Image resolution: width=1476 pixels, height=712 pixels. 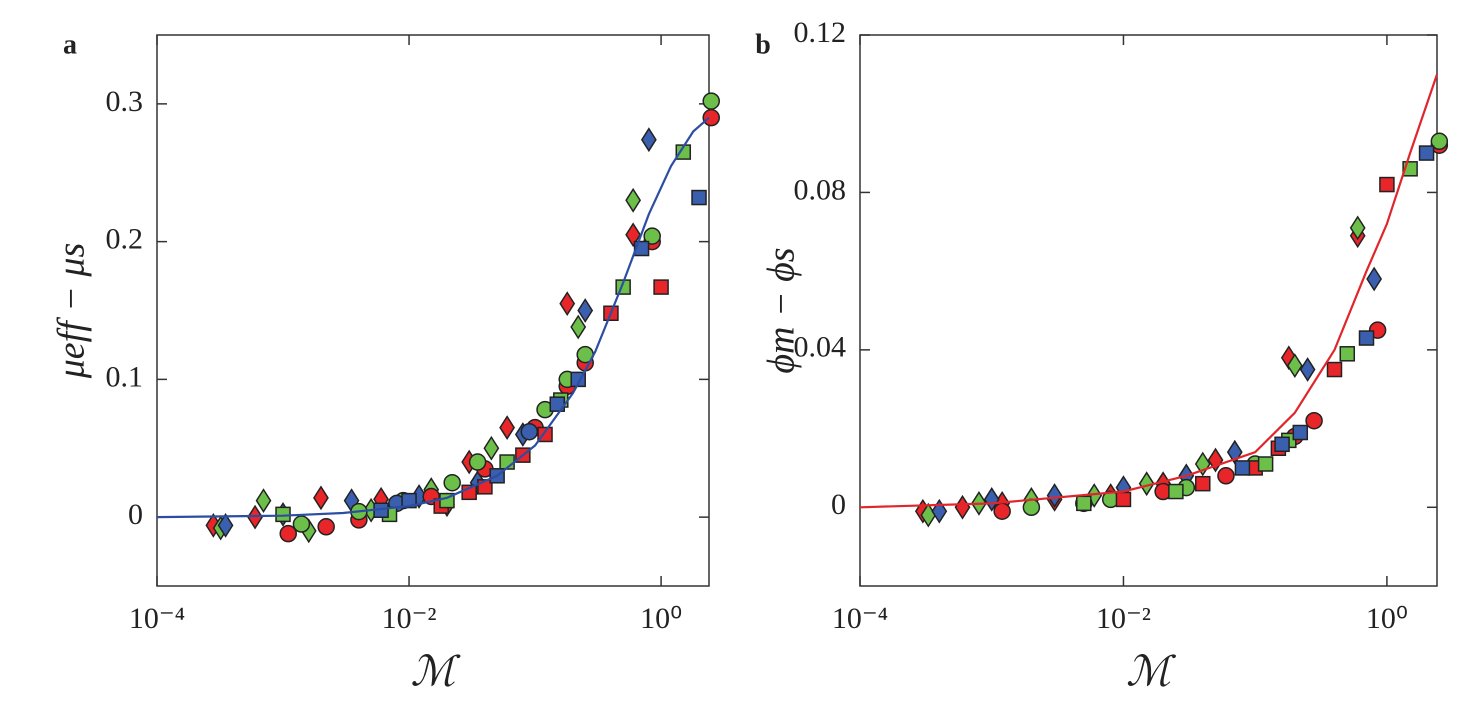 What do you see at coordinates (70, 44) in the screenshot?
I see `panel-label: a` at bounding box center [70, 44].